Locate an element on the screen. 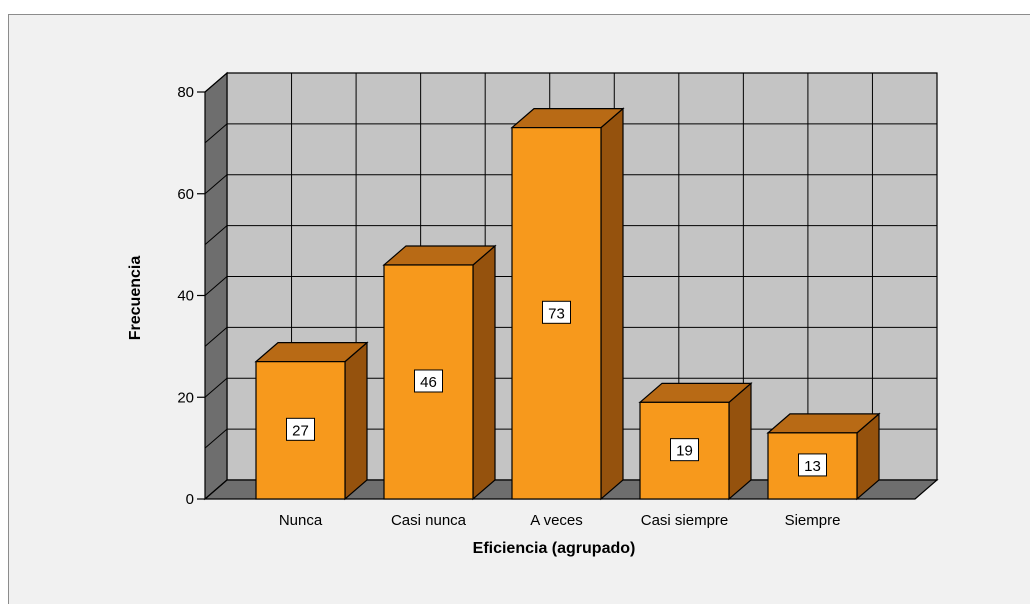 This screenshot has width=1030, height=605. bar: 73 is located at coordinates (567, 304).